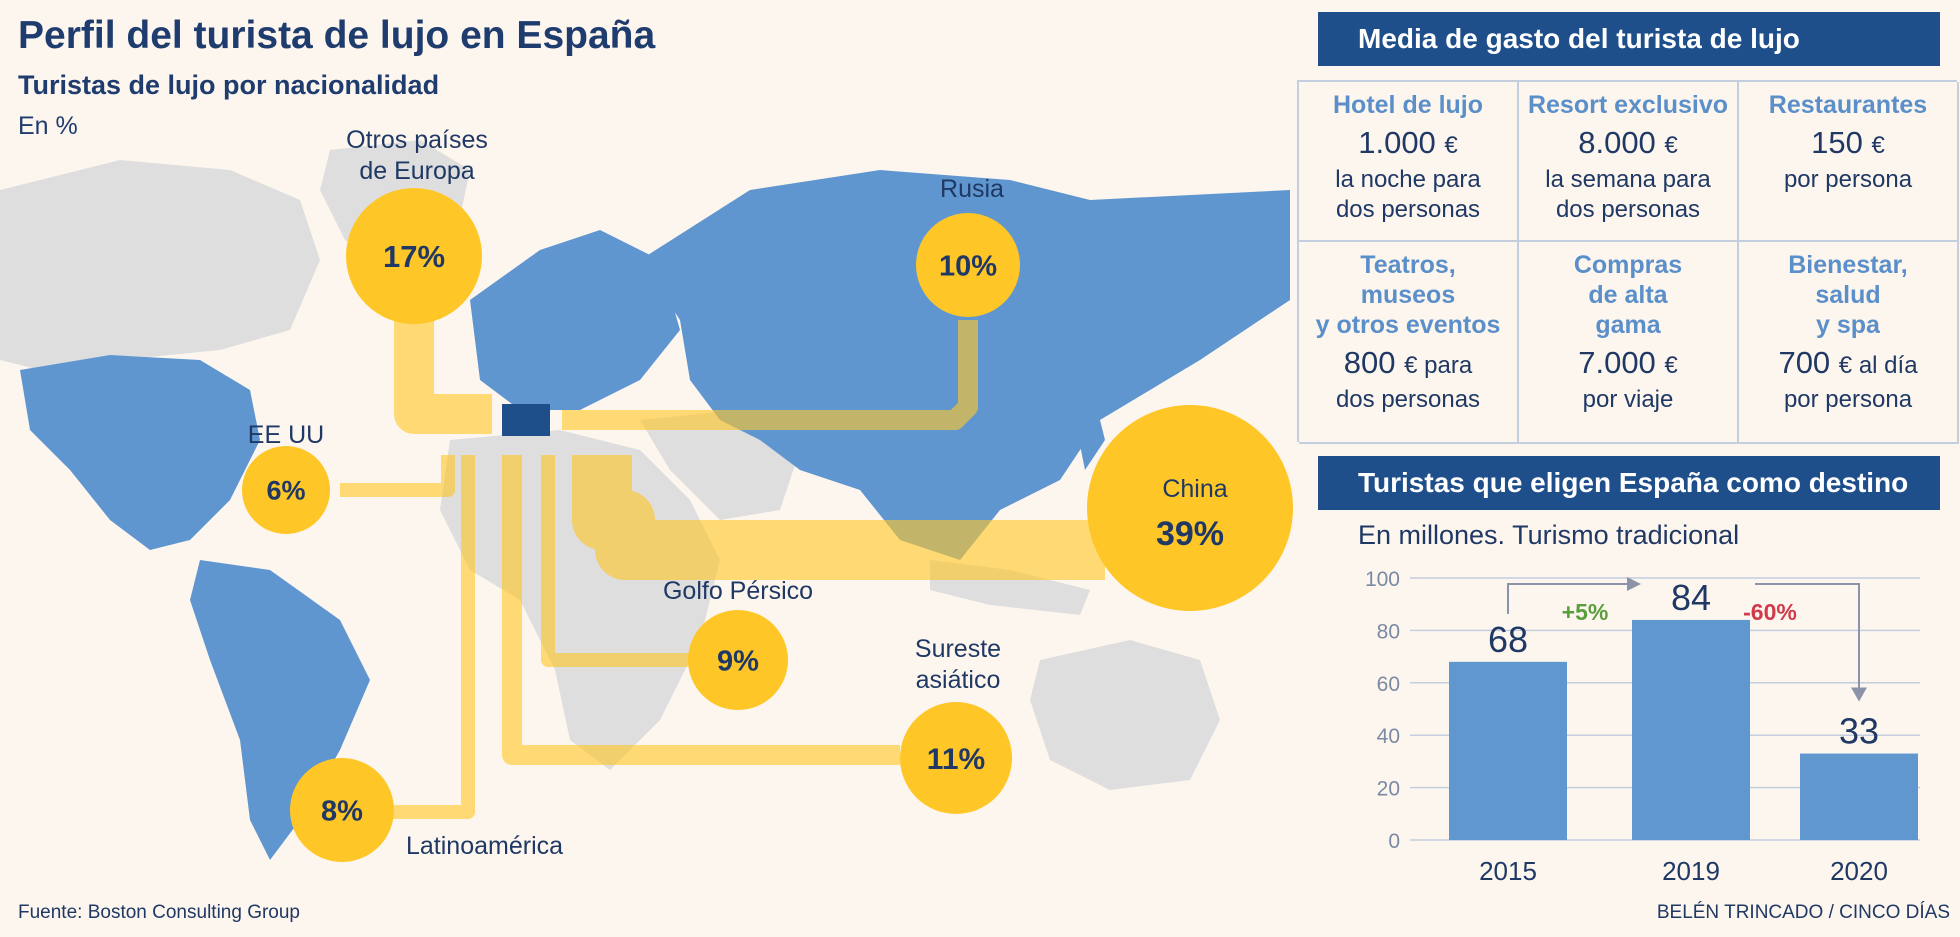 The width and height of the screenshot is (1960, 937). Describe the element at coordinates (1374, 362) in the screenshot. I see `spending-amount-number: 800` at that location.